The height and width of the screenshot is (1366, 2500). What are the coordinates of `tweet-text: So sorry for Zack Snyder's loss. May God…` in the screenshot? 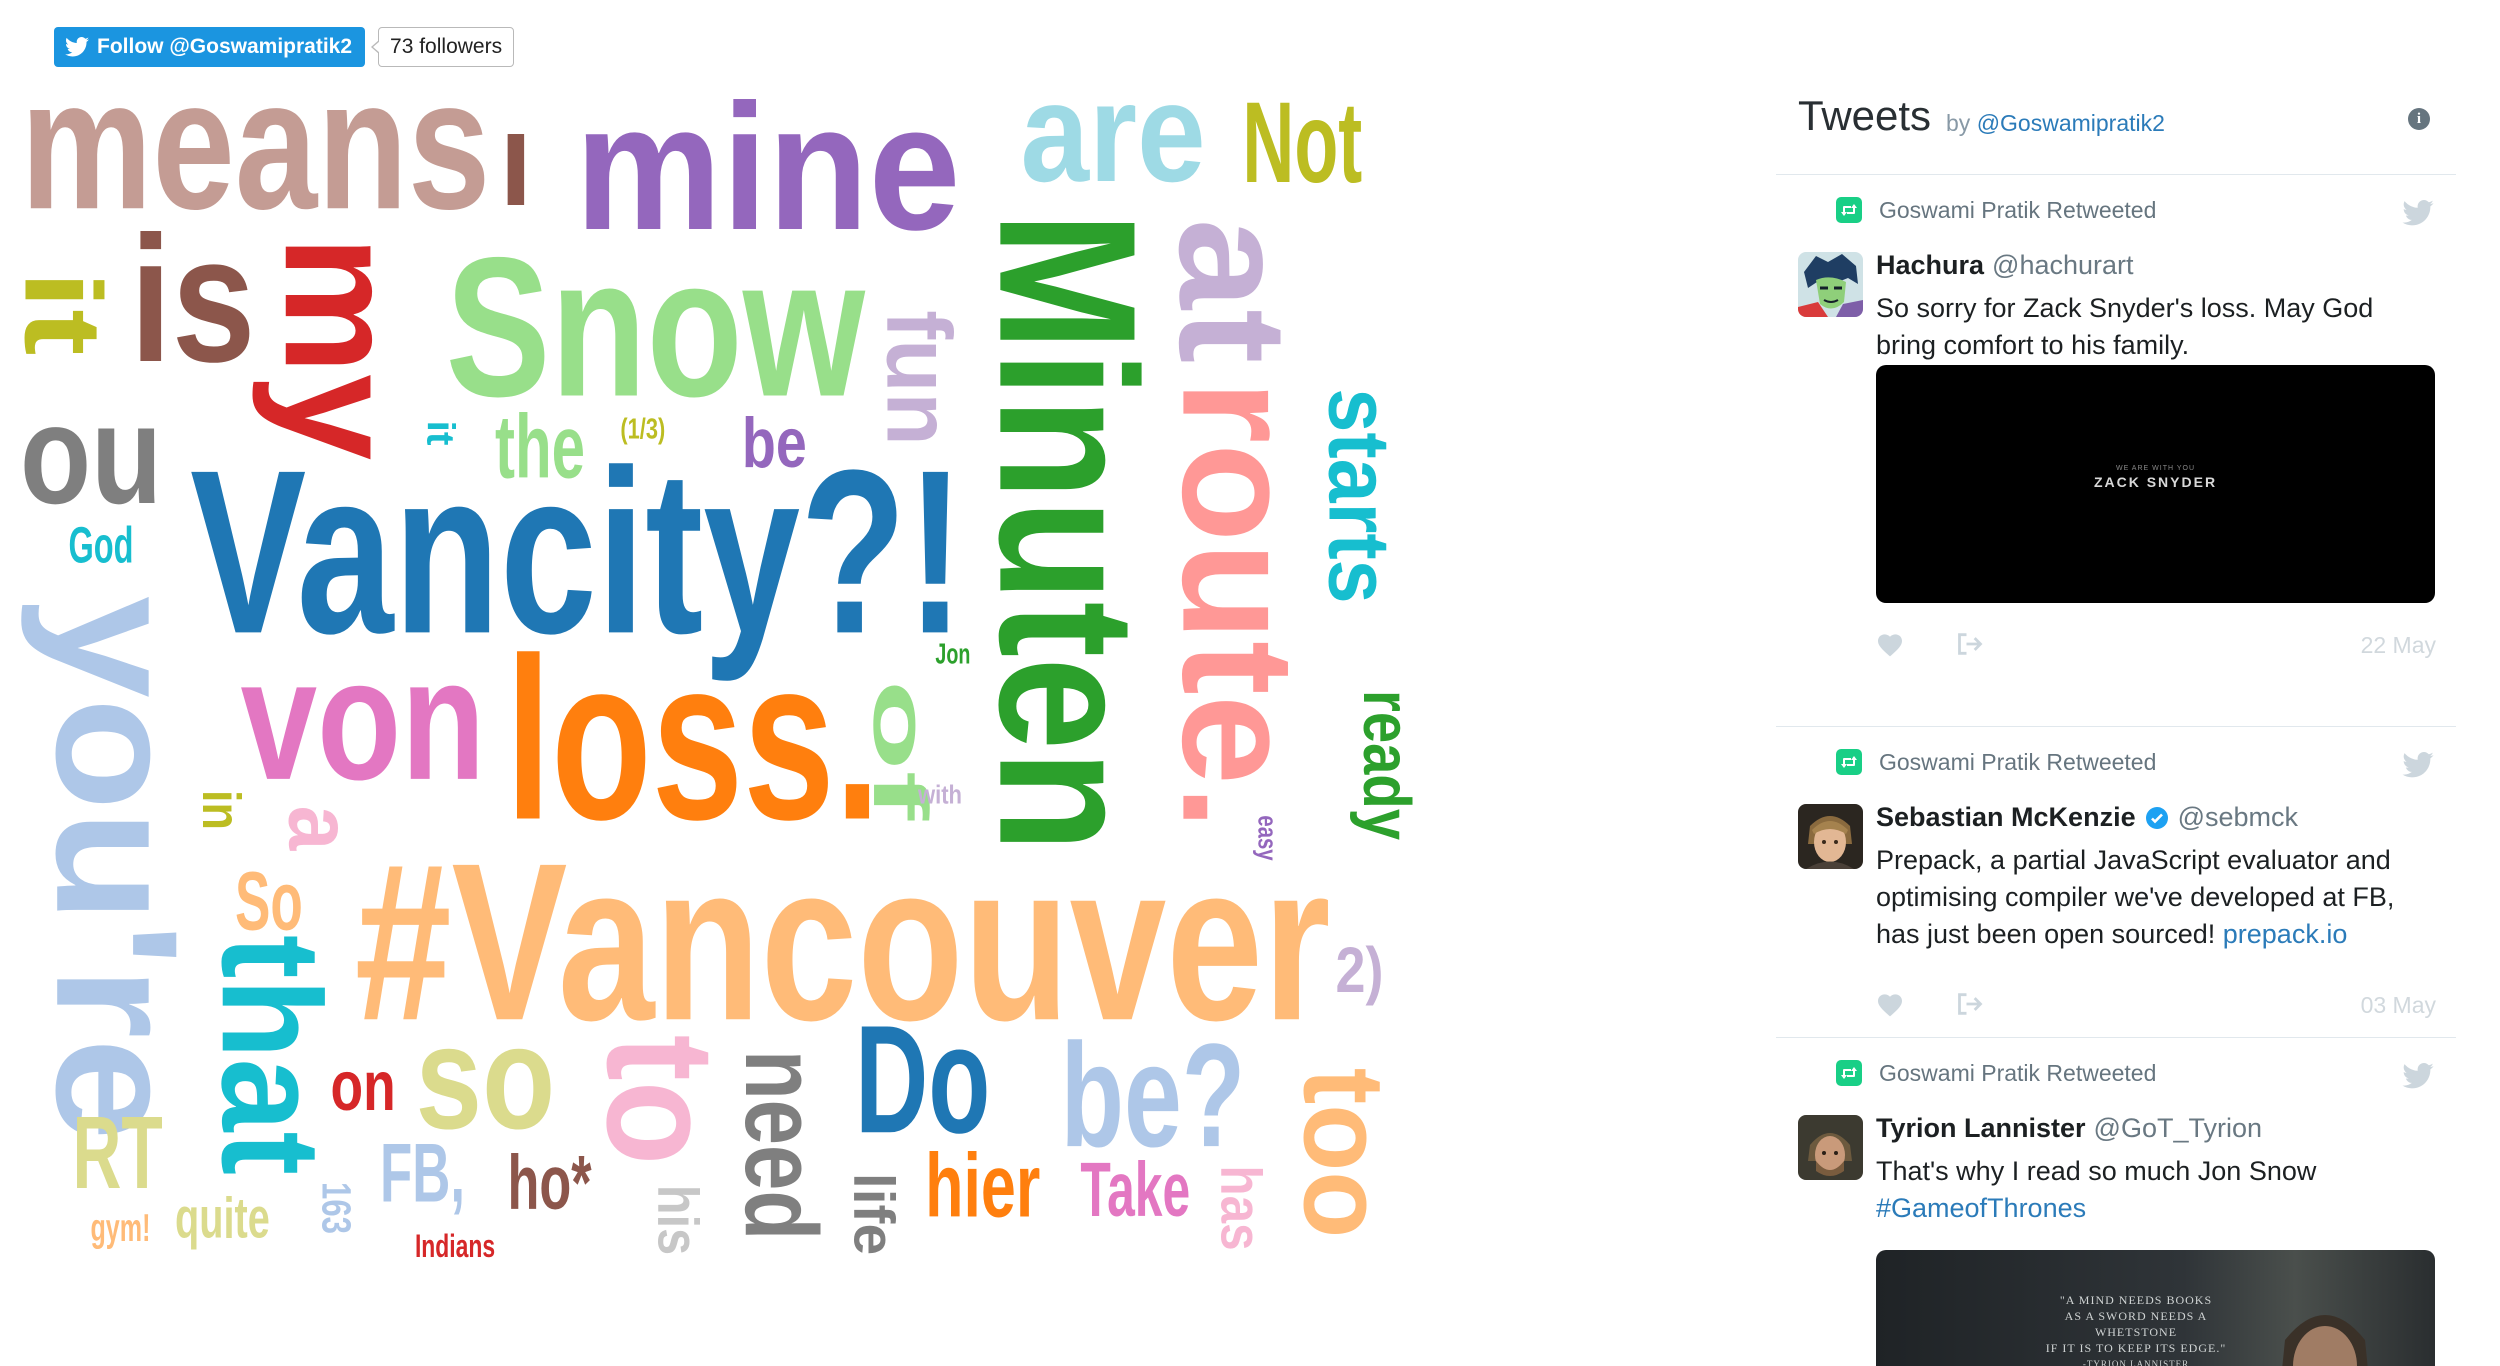 It's located at (2156, 327).